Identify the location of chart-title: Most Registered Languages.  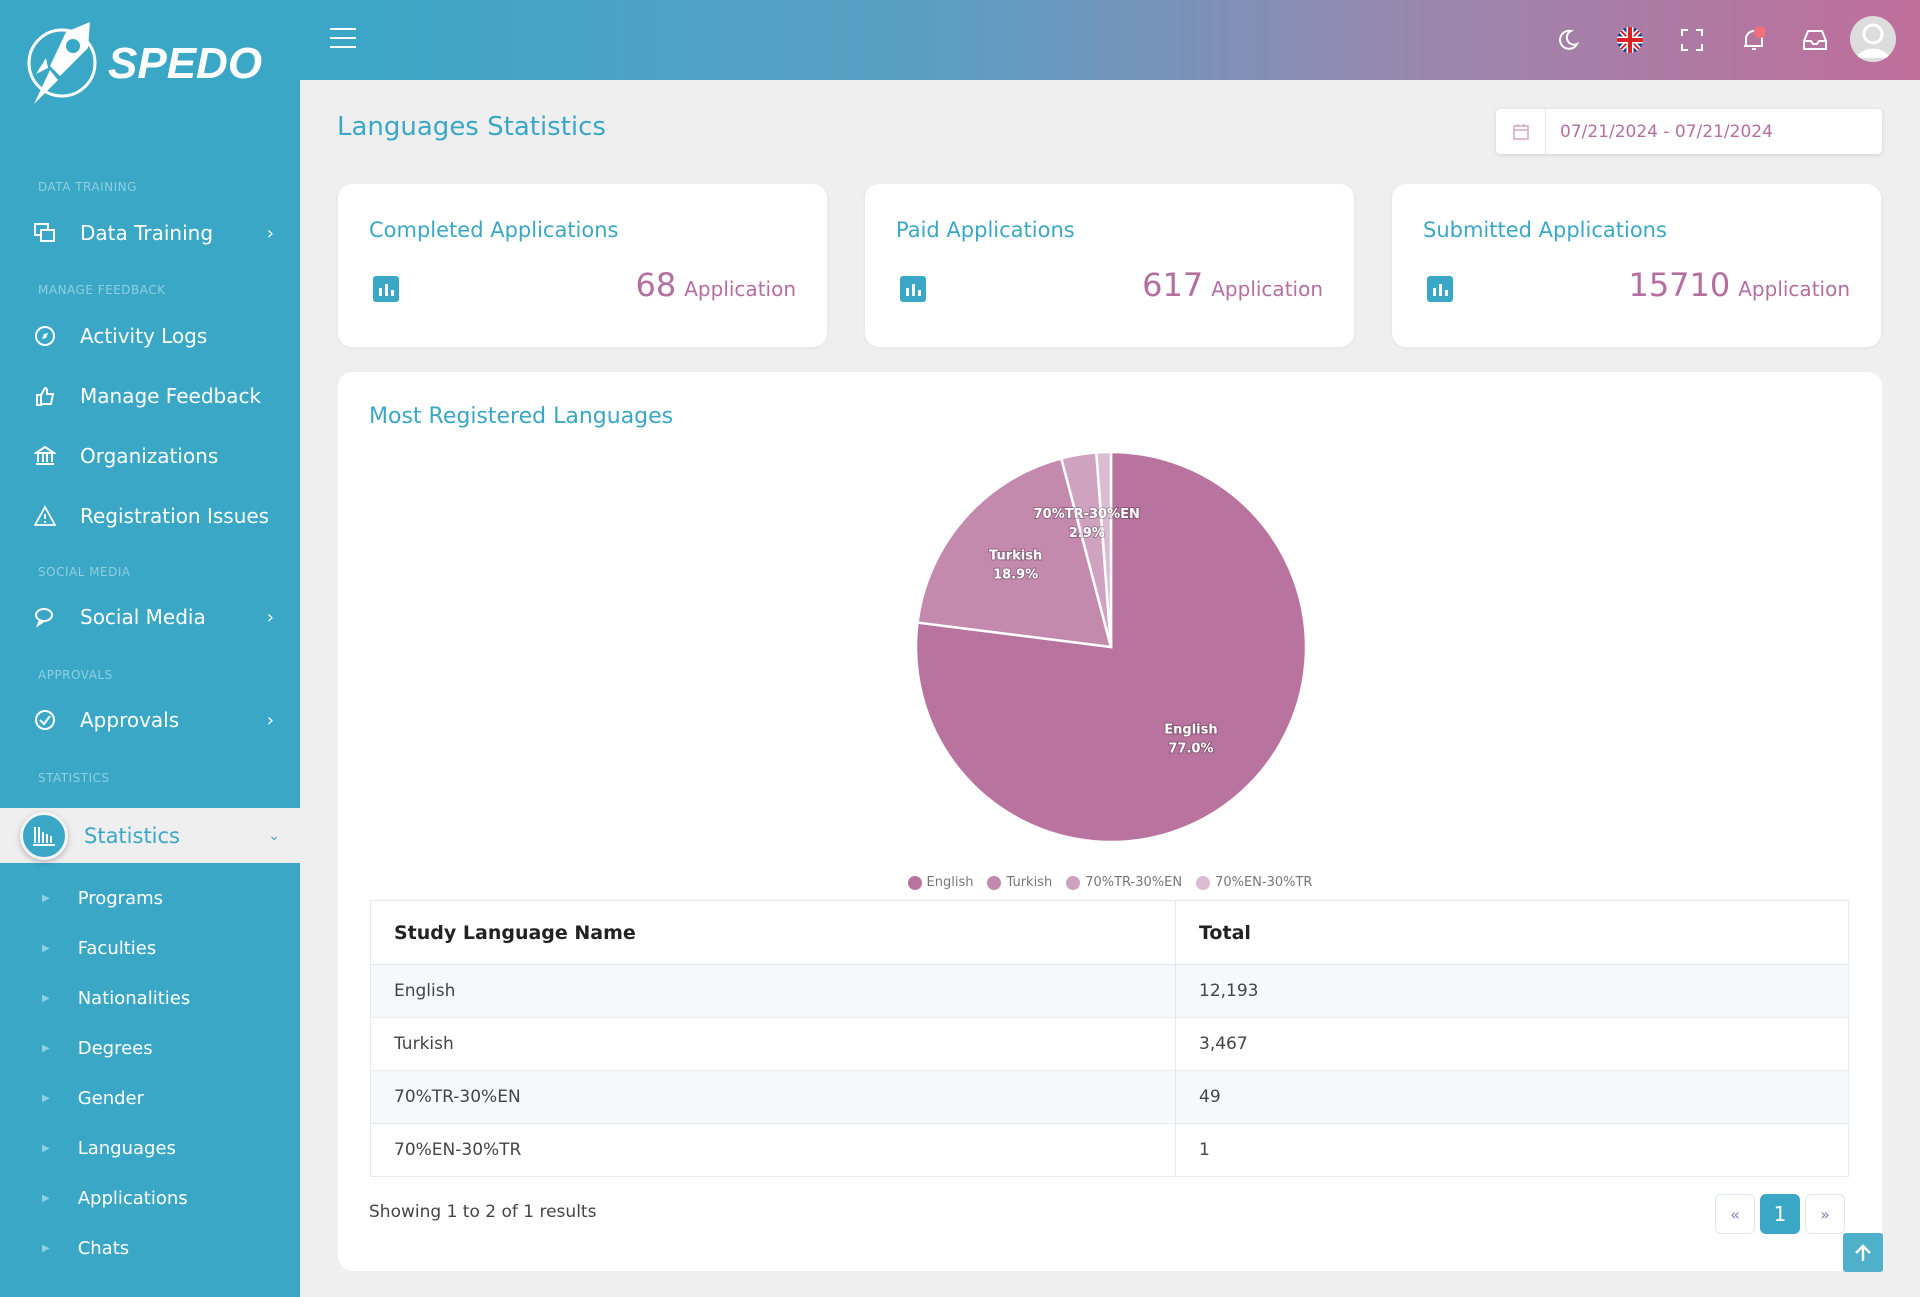
(521, 416).